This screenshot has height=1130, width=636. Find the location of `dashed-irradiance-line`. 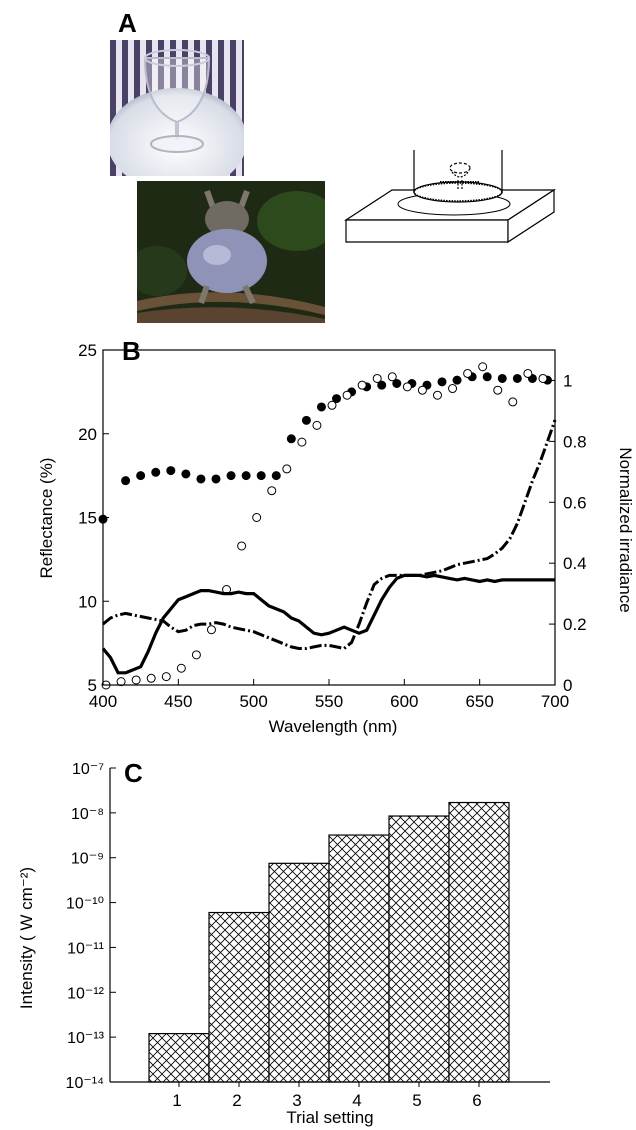

dashed-irradiance-line is located at coordinates (329, 535).